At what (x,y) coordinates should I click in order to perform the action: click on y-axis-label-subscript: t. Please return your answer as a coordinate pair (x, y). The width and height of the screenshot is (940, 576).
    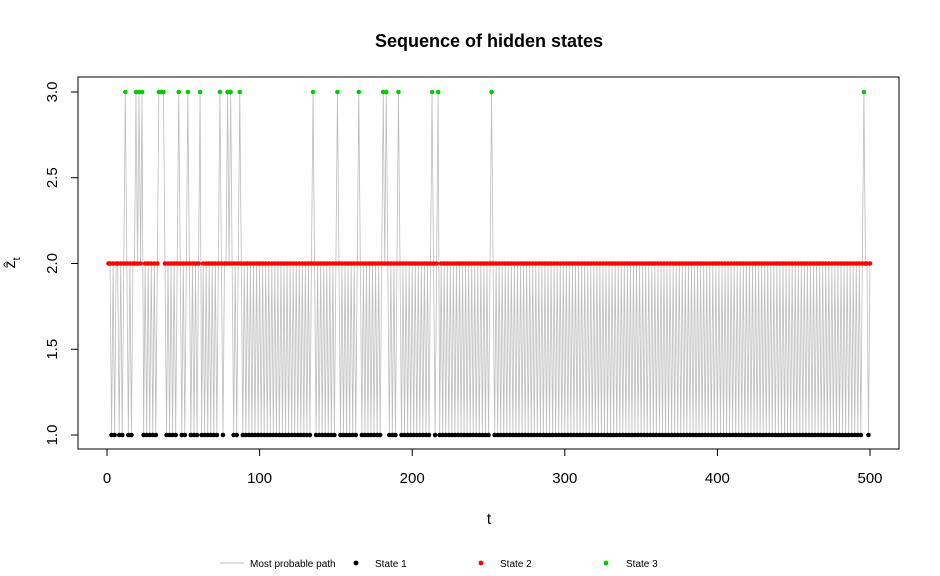
    Looking at the image, I should click on (17, 258).